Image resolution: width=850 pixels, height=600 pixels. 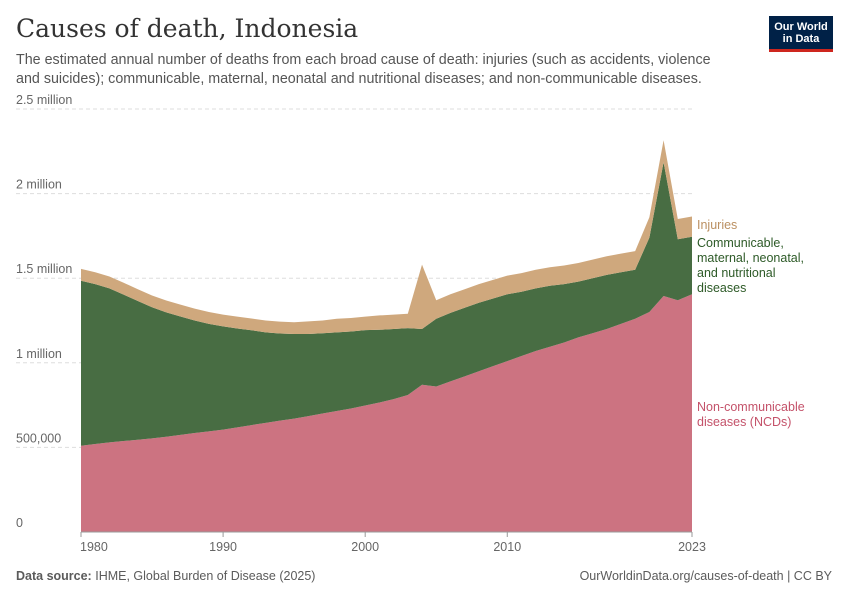 What do you see at coordinates (187, 28) in the screenshot?
I see `page-title: Causes of death, Indonesia` at bounding box center [187, 28].